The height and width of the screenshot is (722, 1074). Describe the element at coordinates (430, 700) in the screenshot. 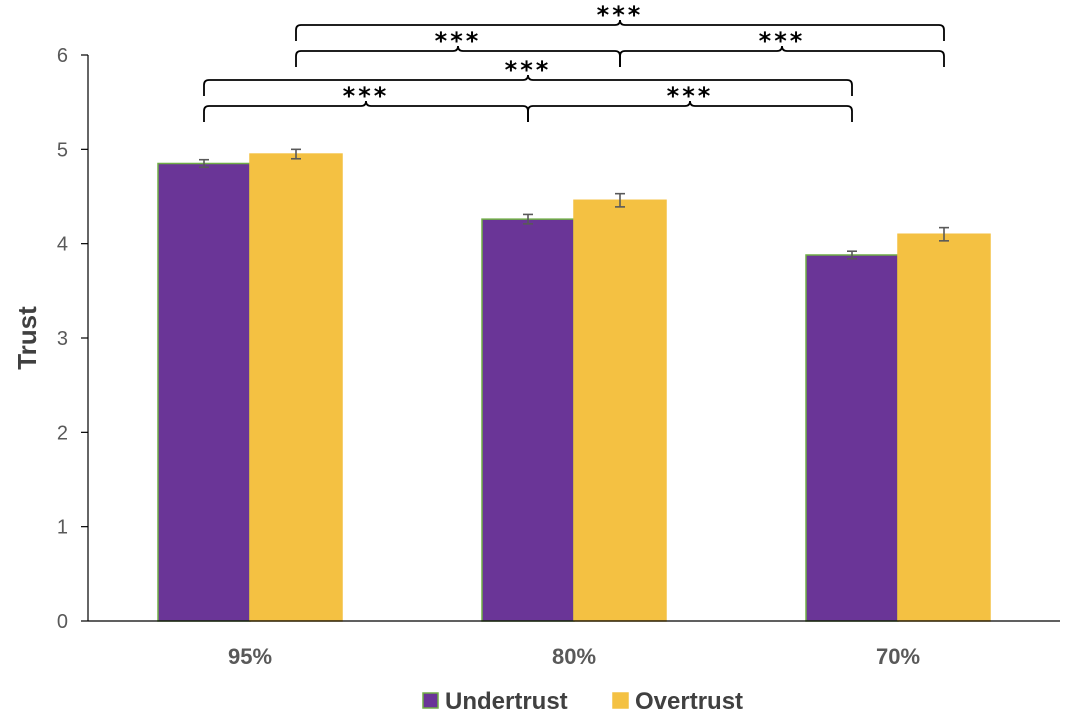

I see `legend-swatch-undertrust` at that location.